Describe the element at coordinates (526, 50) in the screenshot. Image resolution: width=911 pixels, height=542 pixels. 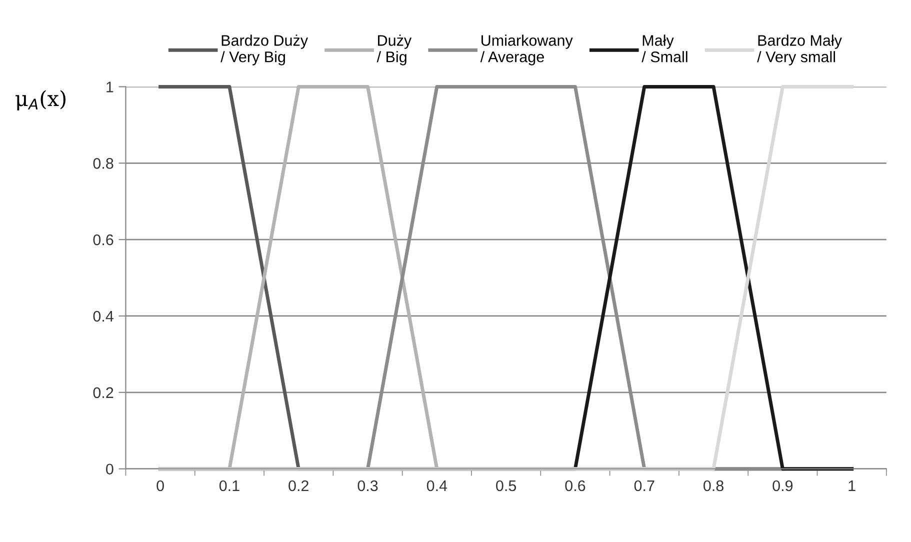
I see `legend-label: Umiarkowany / Average` at that location.